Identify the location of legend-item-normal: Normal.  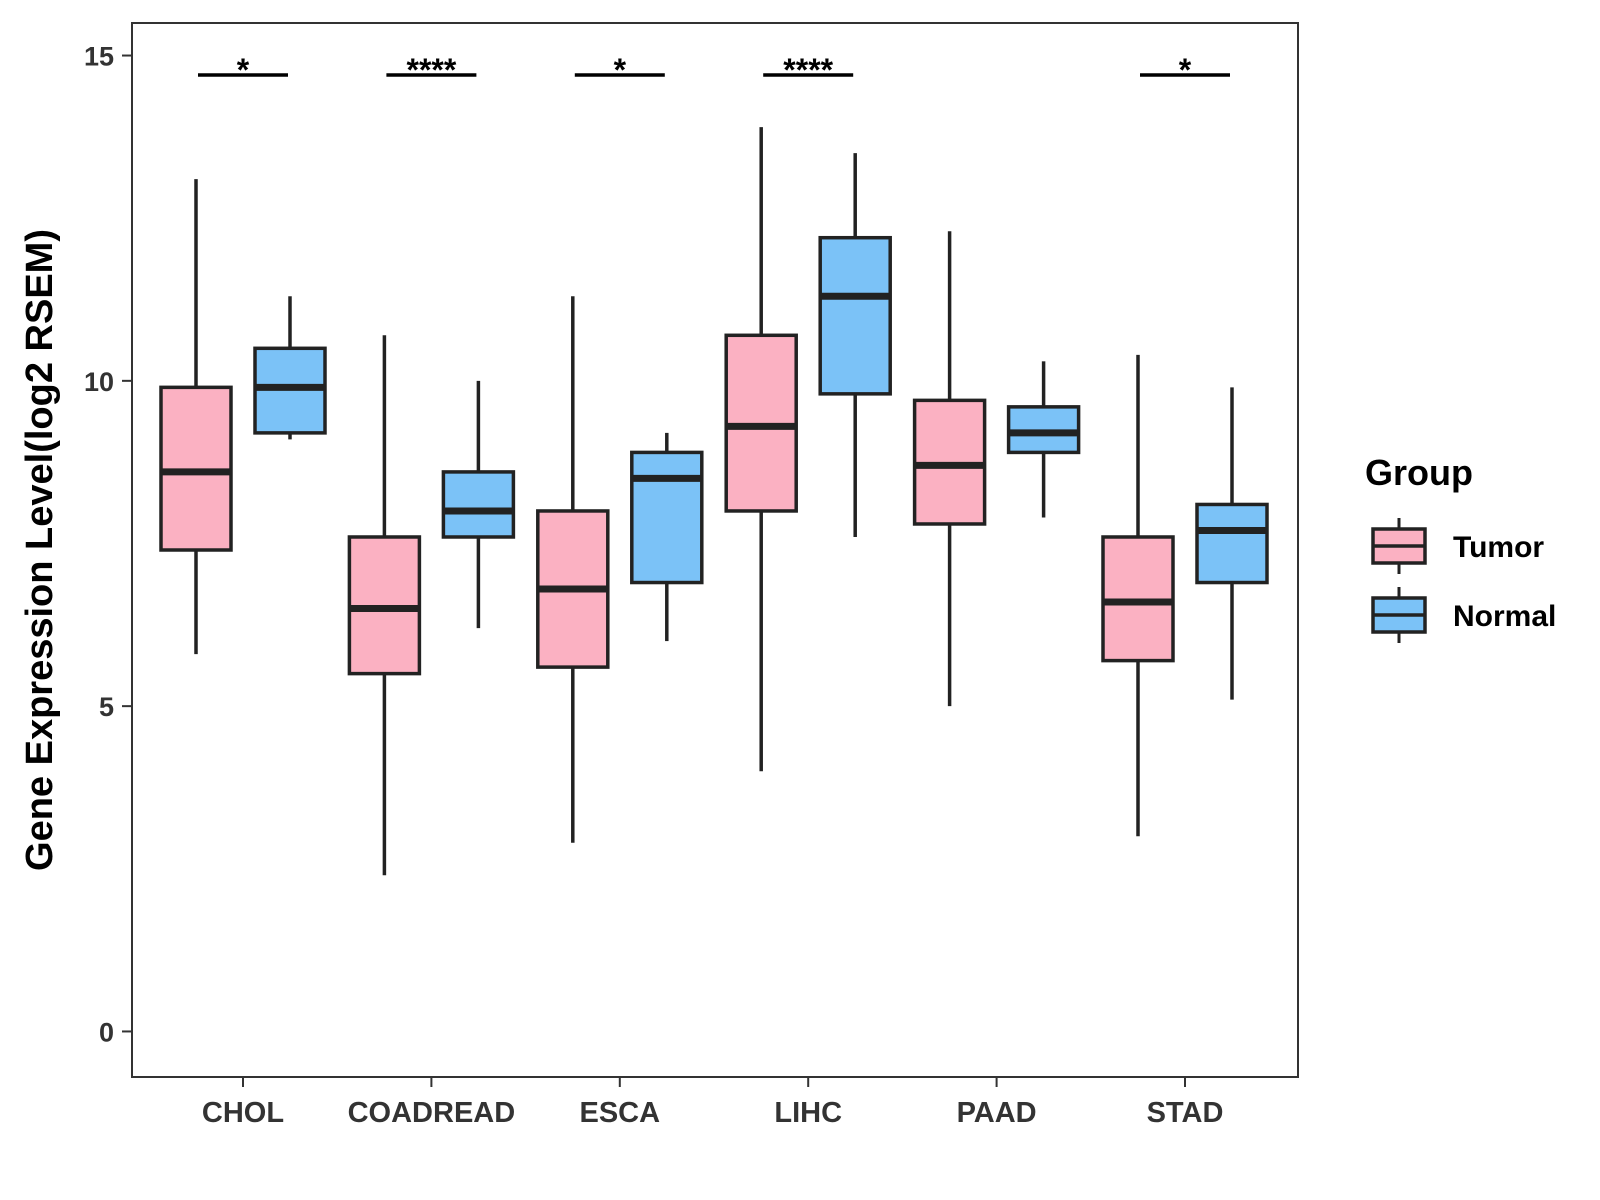
(1463, 615).